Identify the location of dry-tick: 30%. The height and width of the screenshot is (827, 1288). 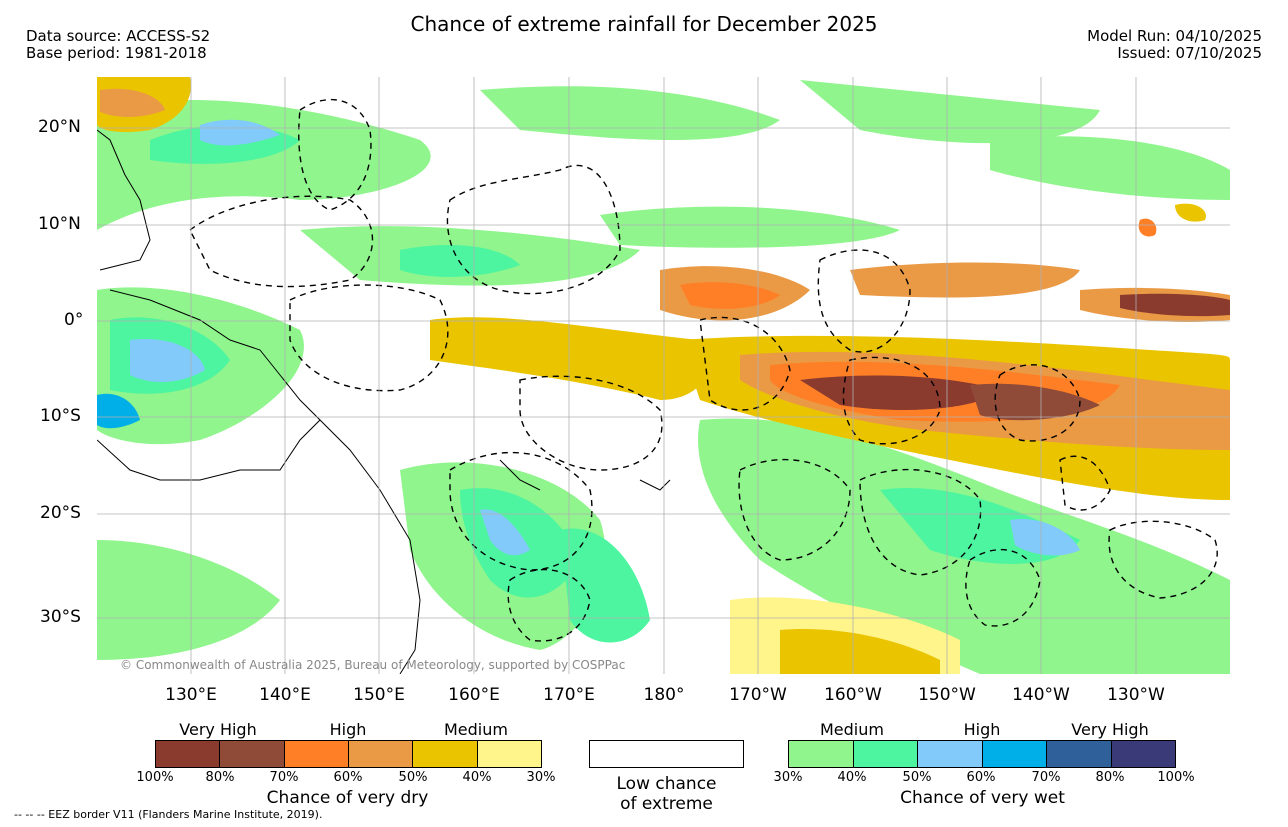
(541, 777).